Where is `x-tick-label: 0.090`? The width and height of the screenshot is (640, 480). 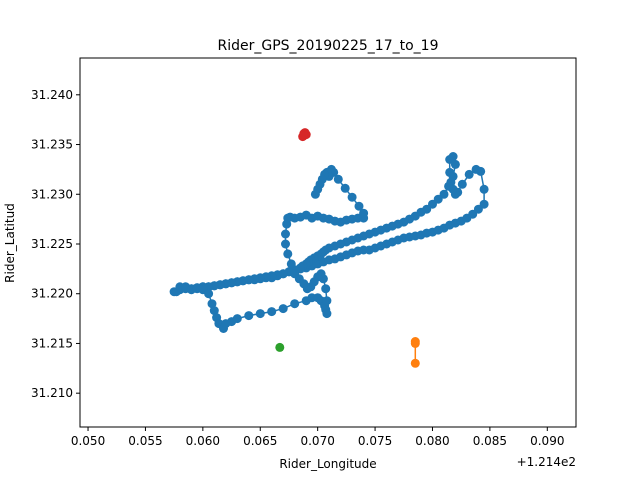 x-tick-label: 0.090 is located at coordinates (547, 441).